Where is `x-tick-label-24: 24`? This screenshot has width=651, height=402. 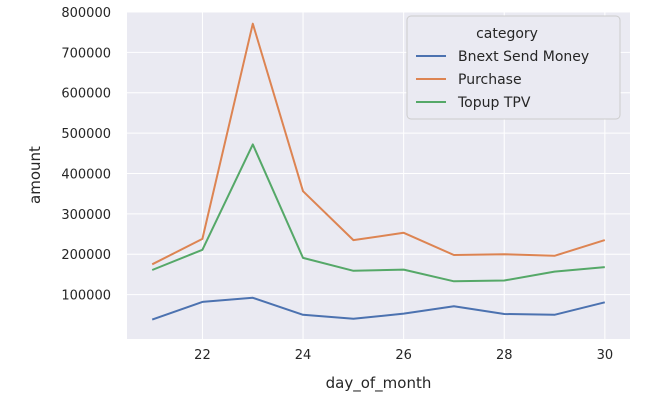 x-tick-label-24: 24 is located at coordinates (303, 355).